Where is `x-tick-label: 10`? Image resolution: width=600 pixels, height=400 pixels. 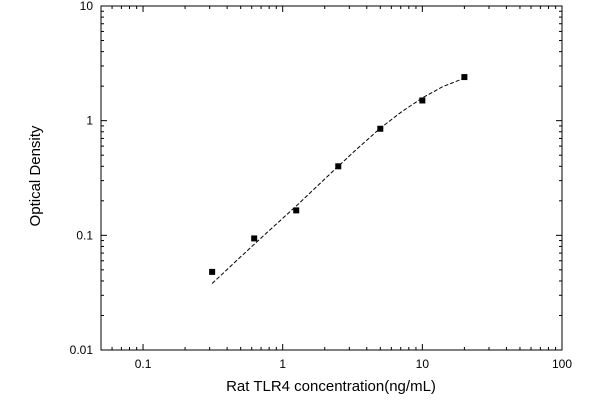 x-tick-label: 10 is located at coordinates (423, 364).